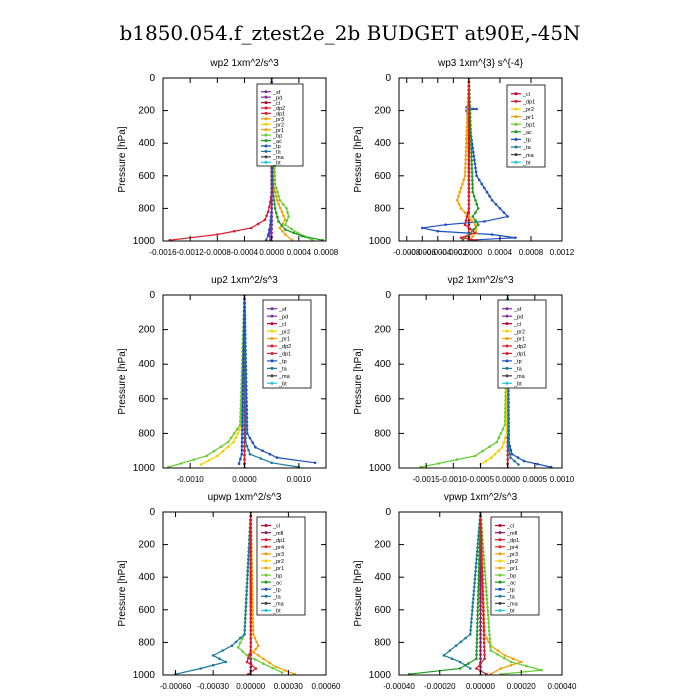 The height and width of the screenshot is (700, 700). What do you see at coordinates (438, 252) in the screenshot?
I see `x-tick-label: -0.0004` at bounding box center [438, 252].